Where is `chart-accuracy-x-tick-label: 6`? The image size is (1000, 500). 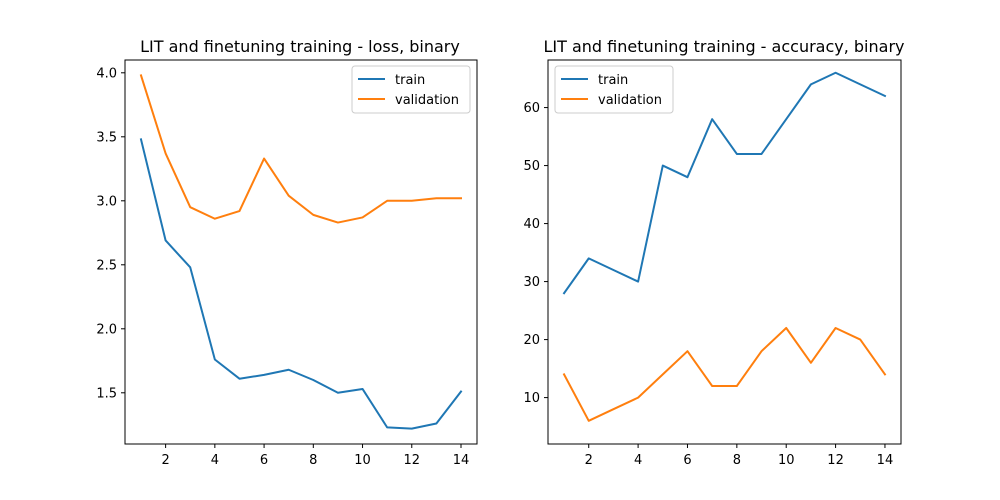
chart-accuracy-x-tick-label: 6 is located at coordinates (687, 460).